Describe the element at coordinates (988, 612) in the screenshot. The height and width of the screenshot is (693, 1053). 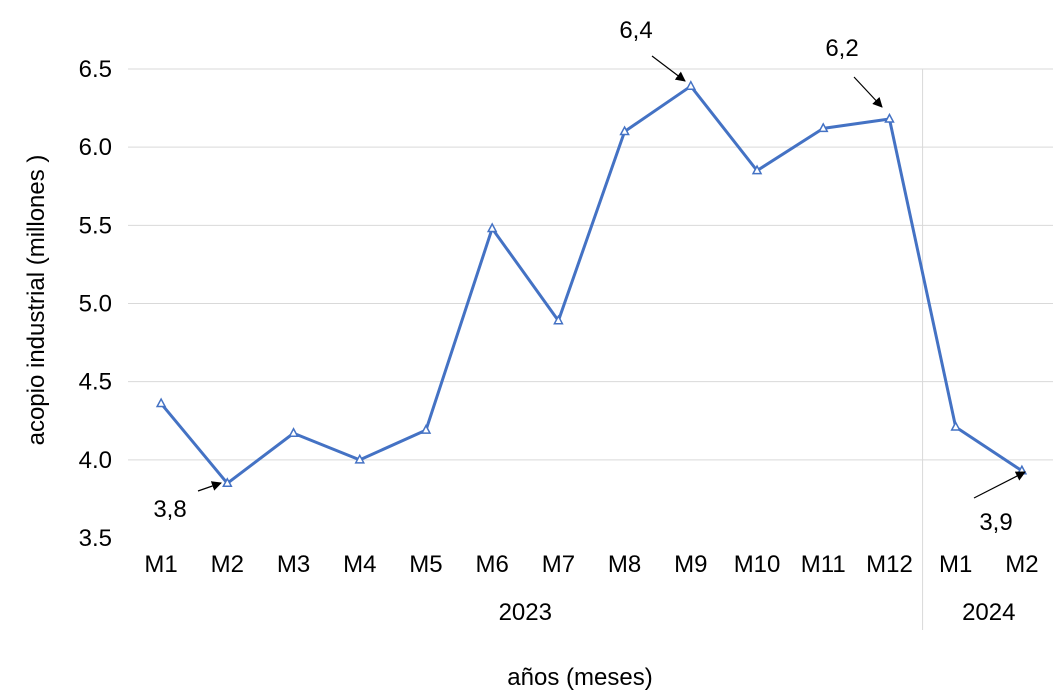
I see `year-label: 2024` at that location.